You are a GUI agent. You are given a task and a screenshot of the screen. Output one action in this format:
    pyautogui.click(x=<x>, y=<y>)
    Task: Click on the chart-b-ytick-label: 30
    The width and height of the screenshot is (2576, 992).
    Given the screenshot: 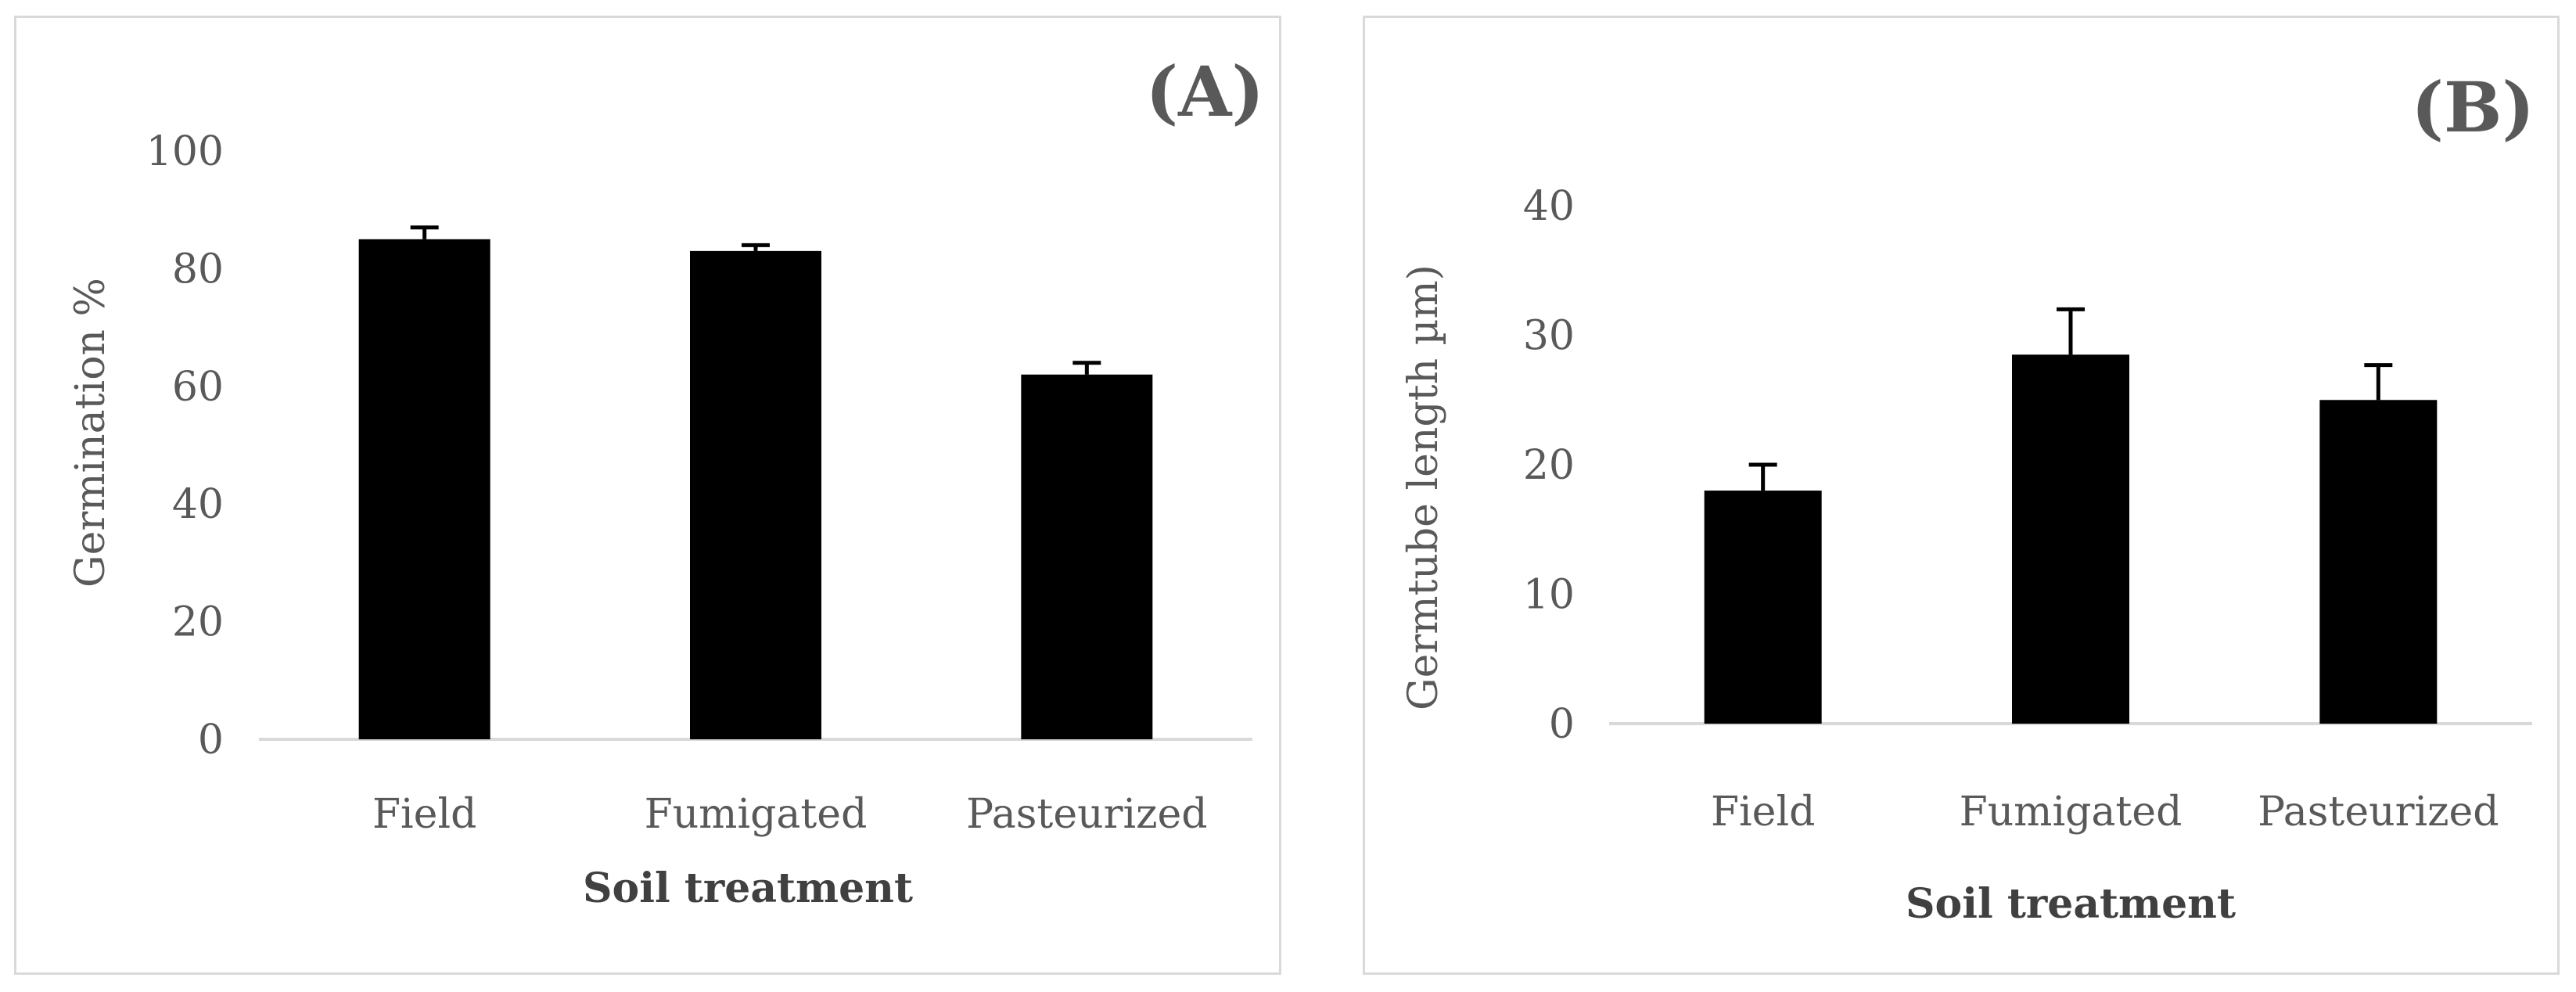 What is the action you would take?
    pyautogui.click(x=1549, y=336)
    